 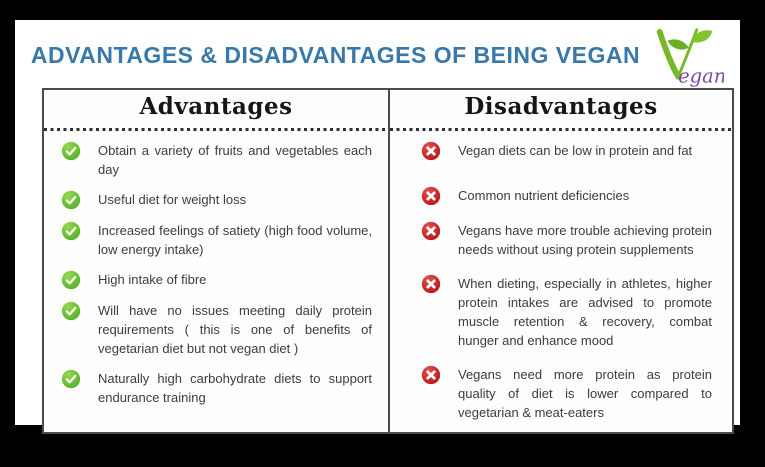 I want to click on advantage-list-item: Useful diet for weight loss, so click(x=216, y=200).